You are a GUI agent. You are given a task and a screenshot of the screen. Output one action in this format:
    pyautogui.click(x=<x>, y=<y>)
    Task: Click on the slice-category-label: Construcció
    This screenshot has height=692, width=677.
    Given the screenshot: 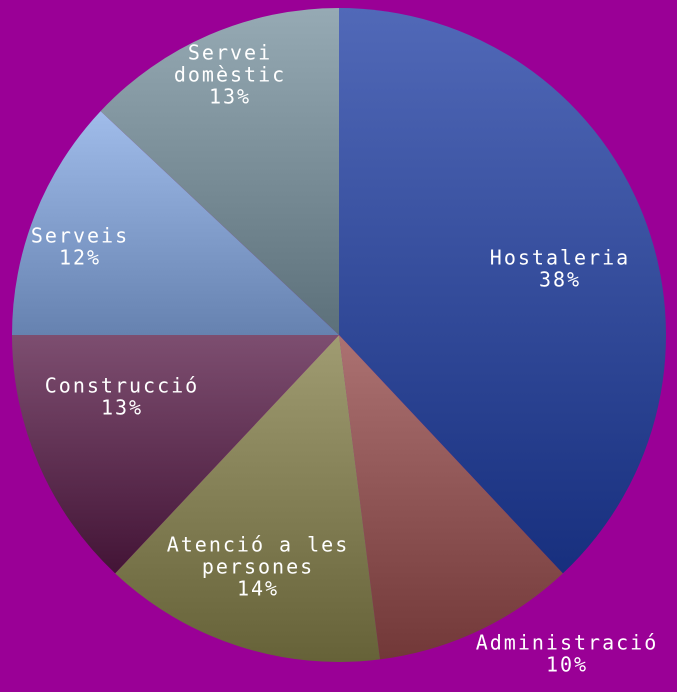 What is the action you would take?
    pyautogui.click(x=122, y=386)
    